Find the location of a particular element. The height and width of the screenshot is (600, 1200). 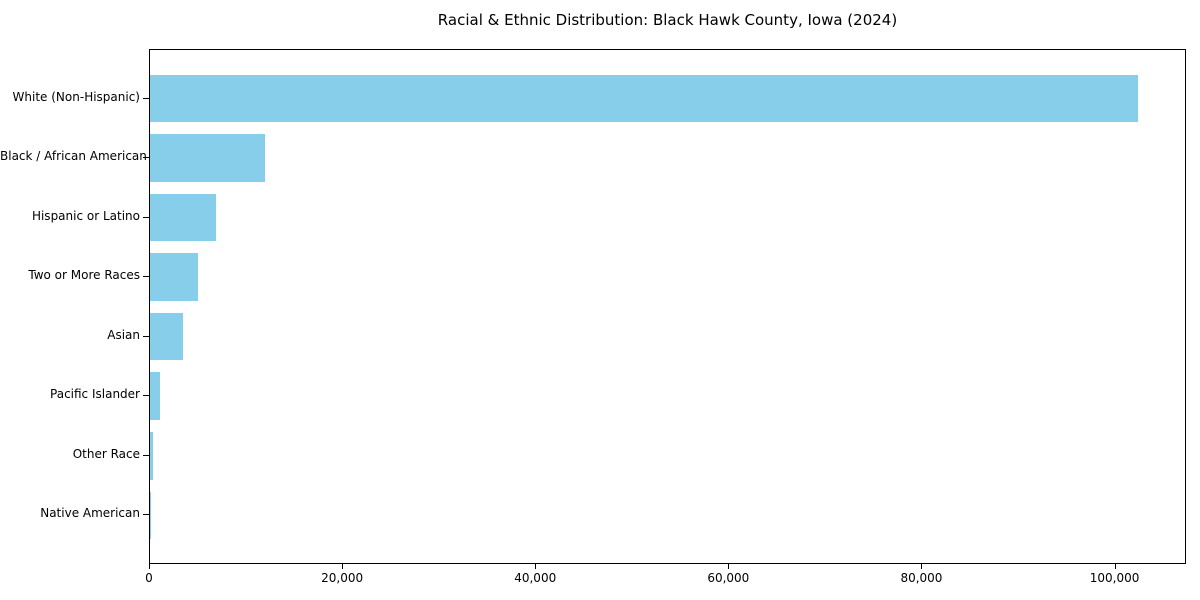

y-tick-label-other-race: Other Race is located at coordinates (106, 453).